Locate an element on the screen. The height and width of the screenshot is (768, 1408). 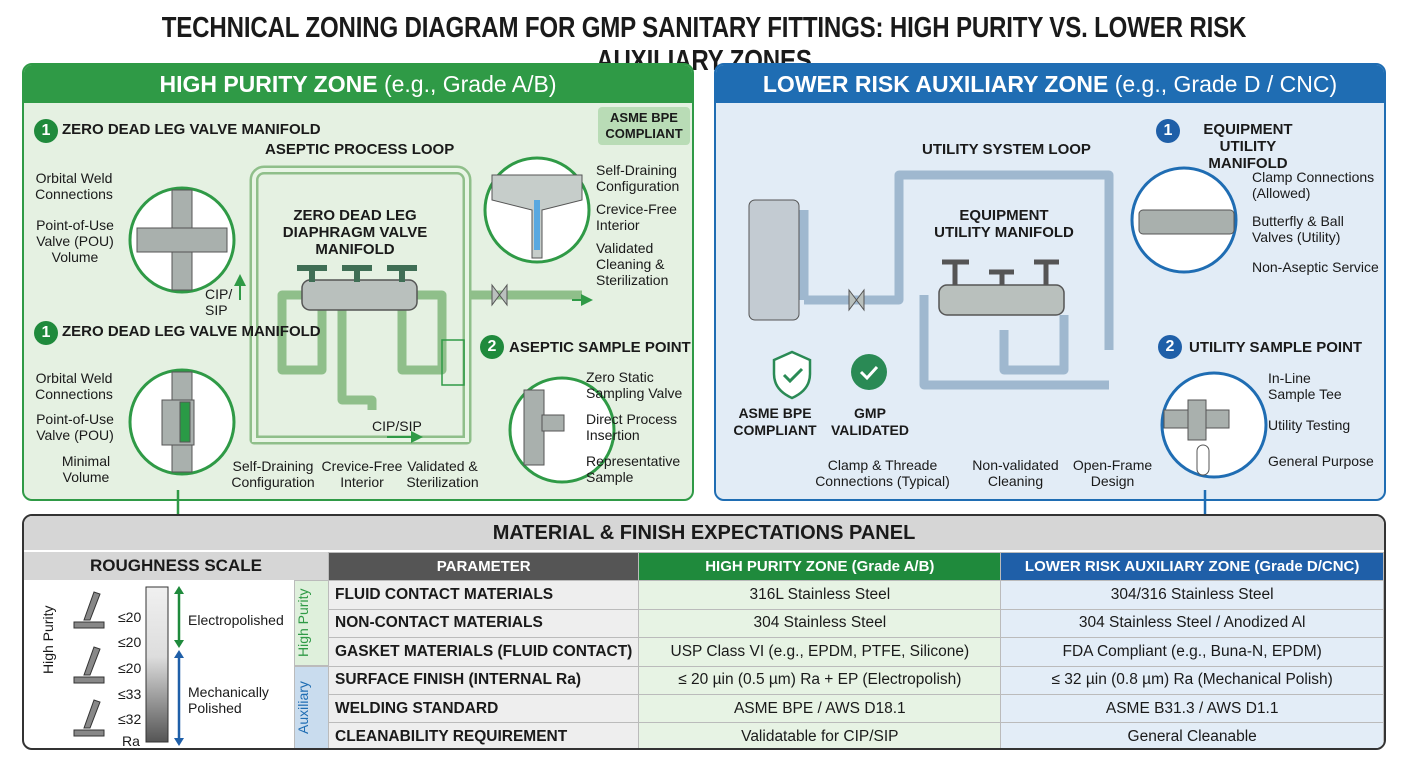
lower-risk-cell: FDA Compliant (e.g., Buna-N, EPDM) is located at coordinates (1192, 652).